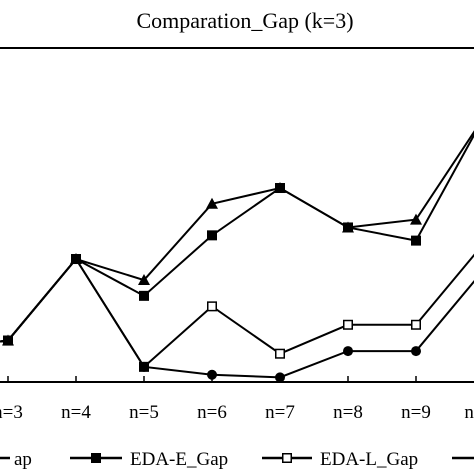 The image size is (474, 474). I want to click on x-tick-label: n=6, so click(212, 412).